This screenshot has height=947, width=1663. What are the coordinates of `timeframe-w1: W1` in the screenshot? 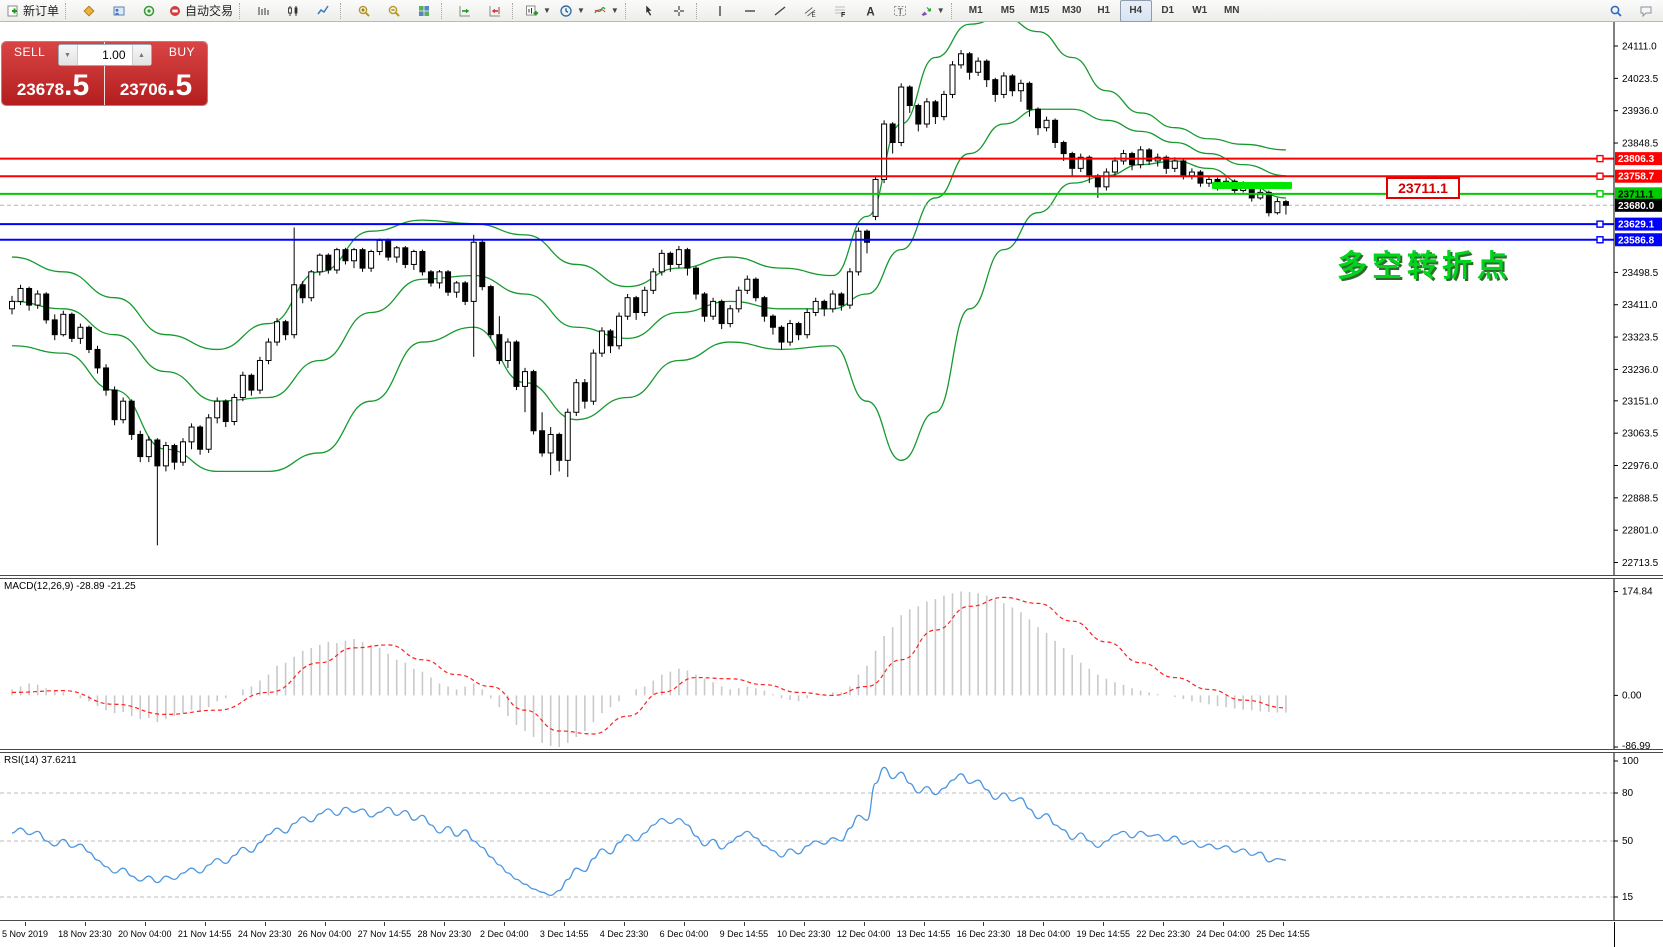 It's located at (1200, 10).